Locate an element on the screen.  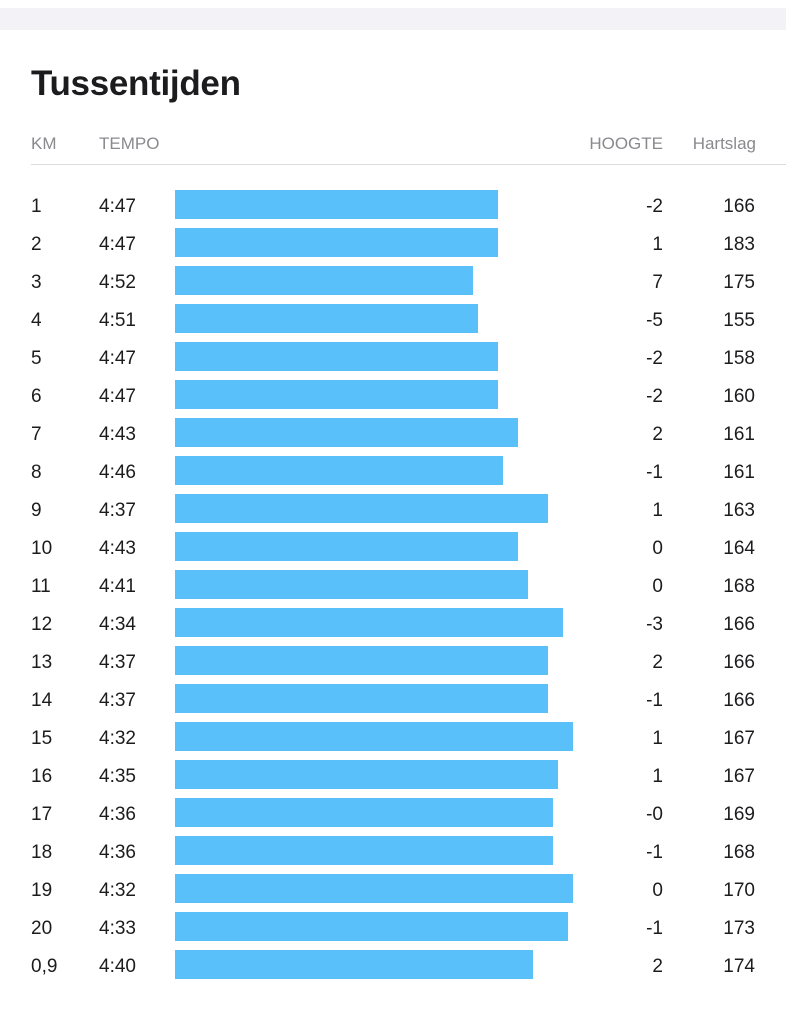
split-km: 0,9 is located at coordinates (44, 966).